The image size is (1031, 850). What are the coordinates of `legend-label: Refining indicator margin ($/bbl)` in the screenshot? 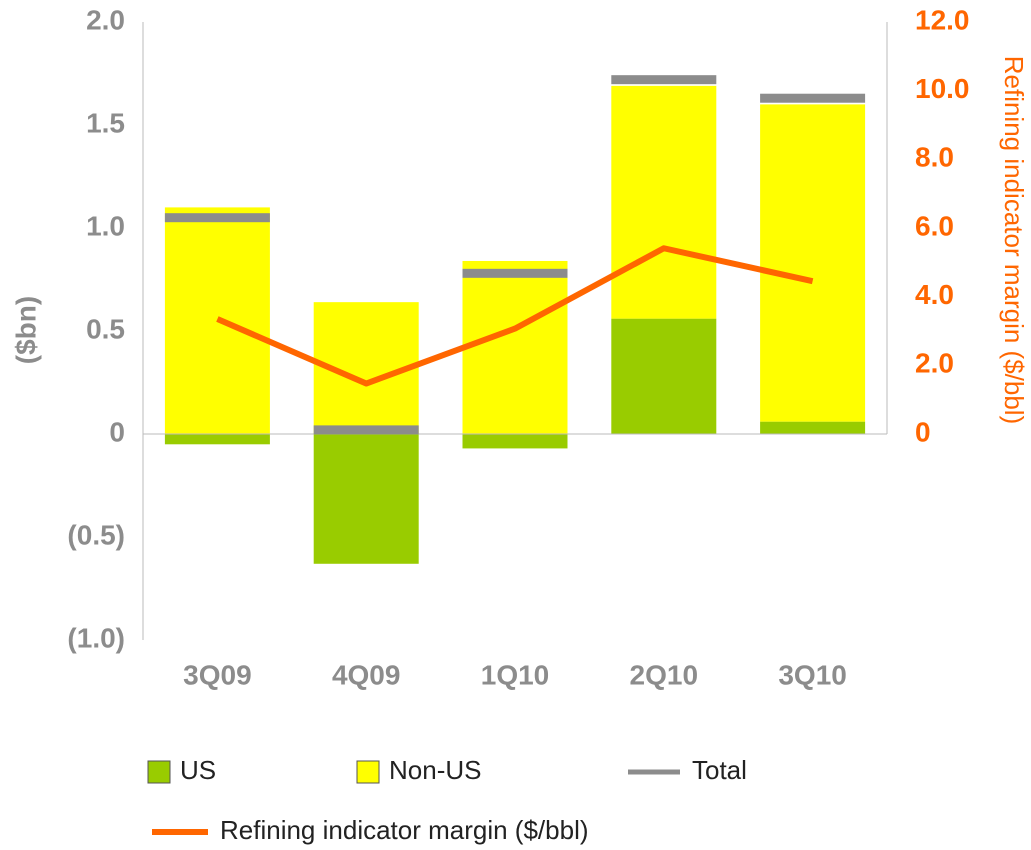 It's located at (404, 830).